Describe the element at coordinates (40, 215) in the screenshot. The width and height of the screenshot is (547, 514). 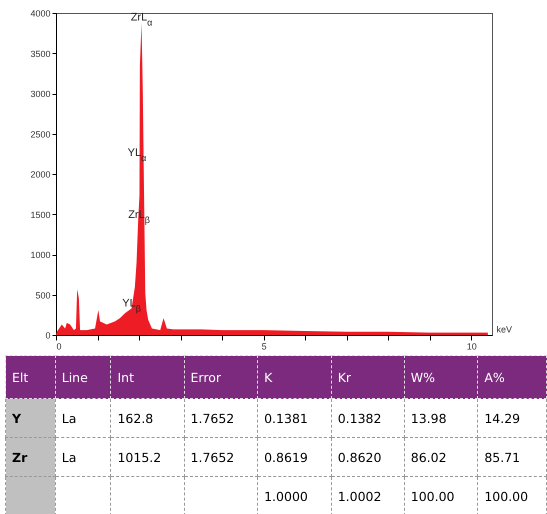
I see `y-tick-label: 1500` at that location.